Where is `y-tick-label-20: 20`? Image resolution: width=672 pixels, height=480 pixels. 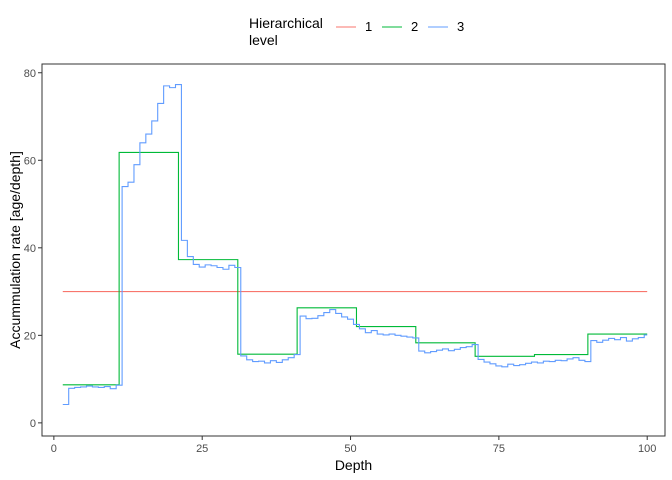
y-tick-label-20: 20 is located at coordinates (30, 336).